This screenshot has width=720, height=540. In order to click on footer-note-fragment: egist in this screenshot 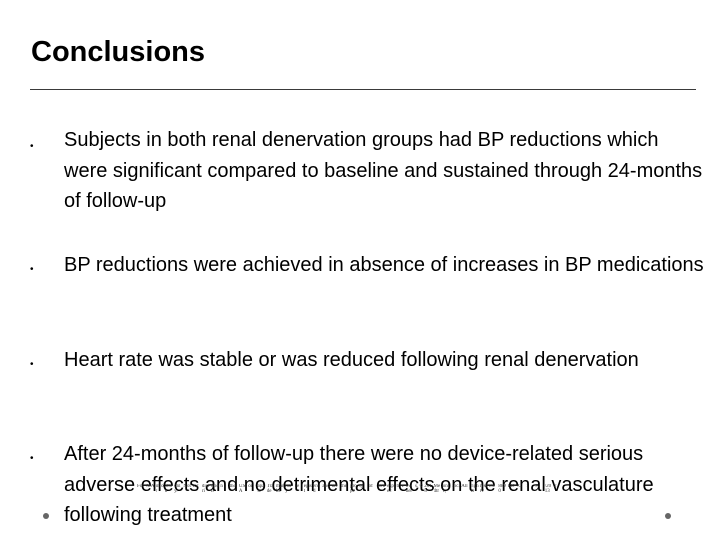, I will do `click(307, 489)`.